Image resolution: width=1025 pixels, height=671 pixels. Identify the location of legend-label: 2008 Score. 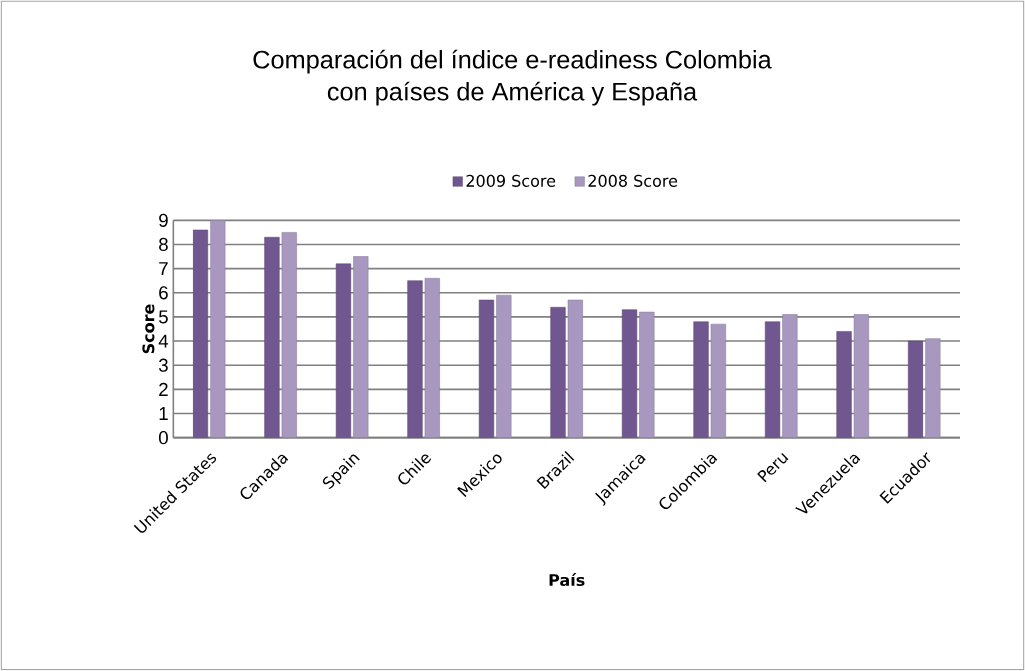
(633, 180).